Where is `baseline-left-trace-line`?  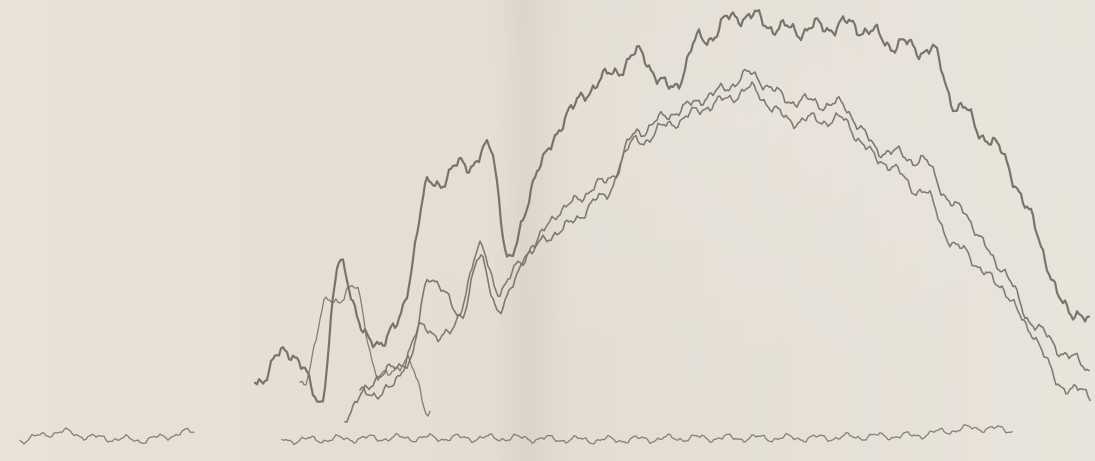 baseline-left-trace-line is located at coordinates (107, 436).